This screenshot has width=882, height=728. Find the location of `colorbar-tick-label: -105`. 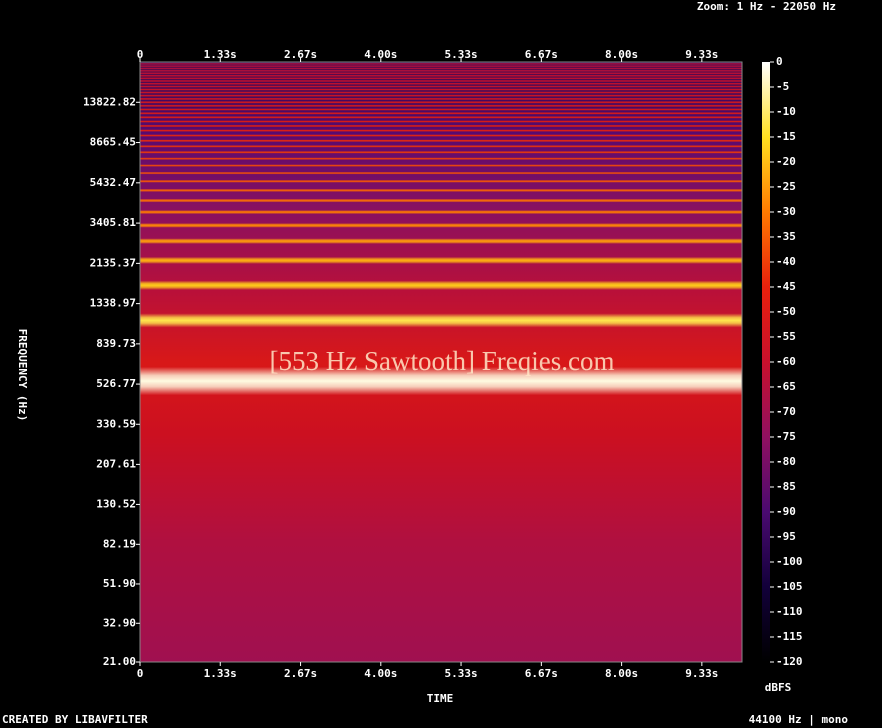

colorbar-tick-label: -105 is located at coordinates (789, 586).